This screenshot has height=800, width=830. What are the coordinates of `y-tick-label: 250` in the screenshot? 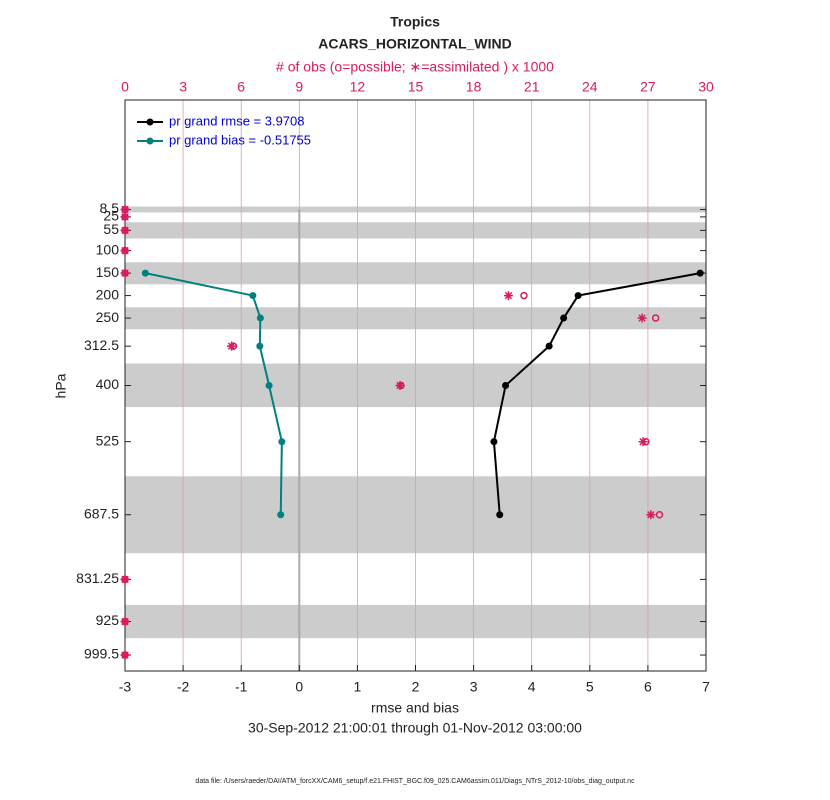 It's located at (108, 317).